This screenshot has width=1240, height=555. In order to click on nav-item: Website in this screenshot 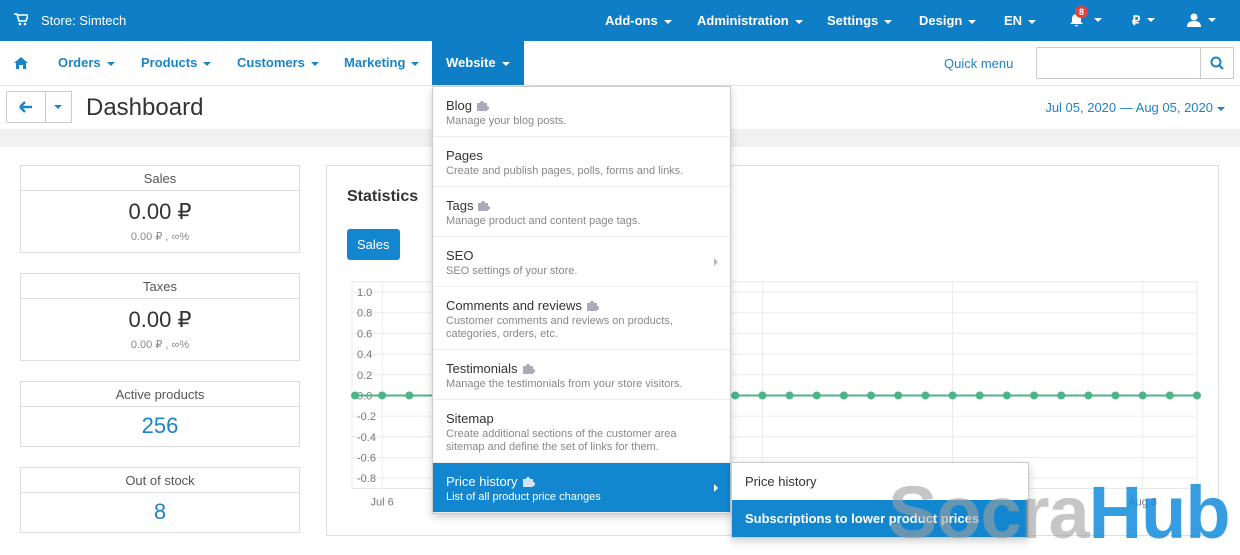, I will do `click(478, 63)`.